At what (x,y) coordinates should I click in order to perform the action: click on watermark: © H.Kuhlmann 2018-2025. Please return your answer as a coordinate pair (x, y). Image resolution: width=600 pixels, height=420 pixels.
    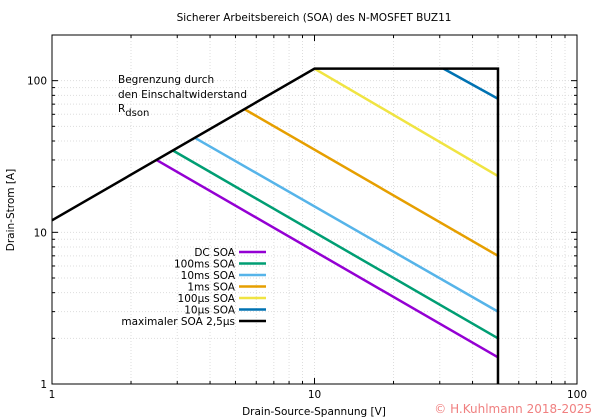
    Looking at the image, I should click on (513, 409).